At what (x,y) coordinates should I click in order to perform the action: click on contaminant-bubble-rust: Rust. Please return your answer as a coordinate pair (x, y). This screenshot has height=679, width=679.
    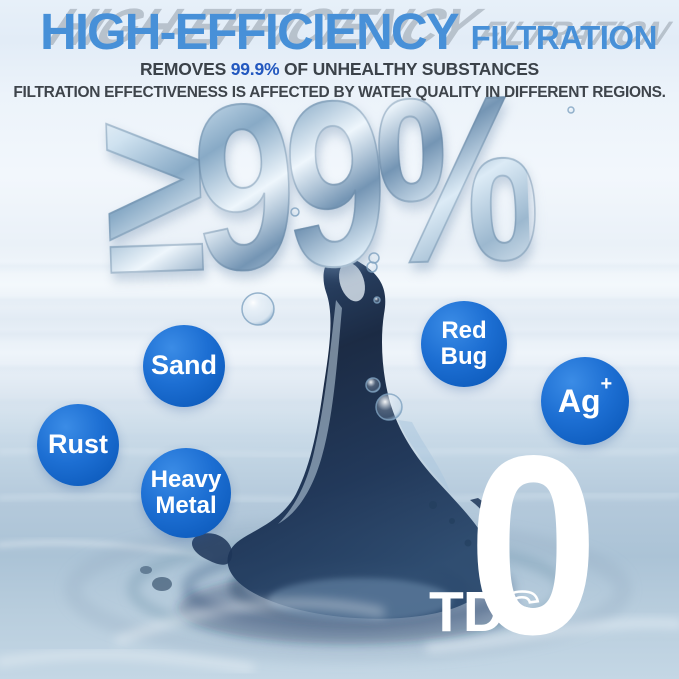
    Looking at the image, I should click on (78, 445).